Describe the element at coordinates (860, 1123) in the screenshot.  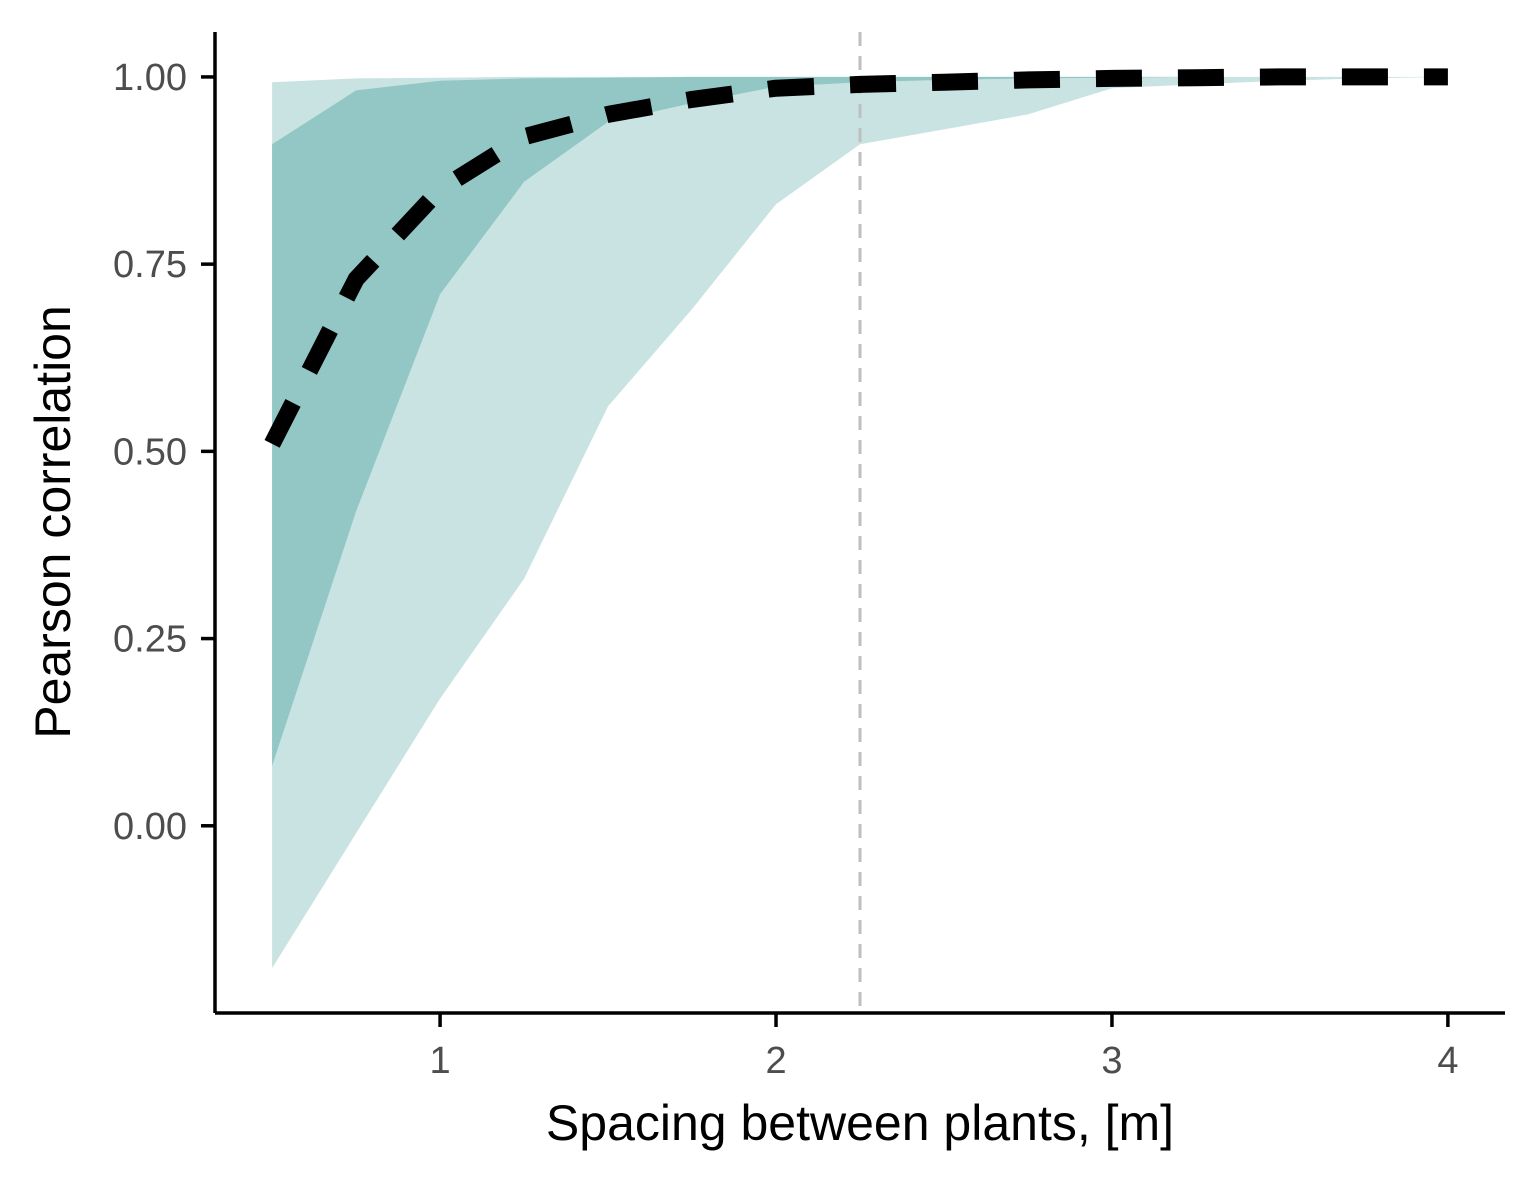
I see `x-axis-title: Spacing between plants, [m]` at that location.